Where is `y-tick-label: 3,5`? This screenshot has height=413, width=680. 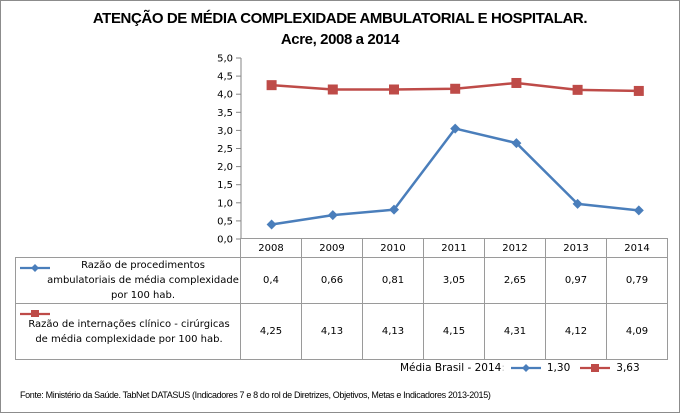 y-tick-label: 3,5 is located at coordinates (225, 113).